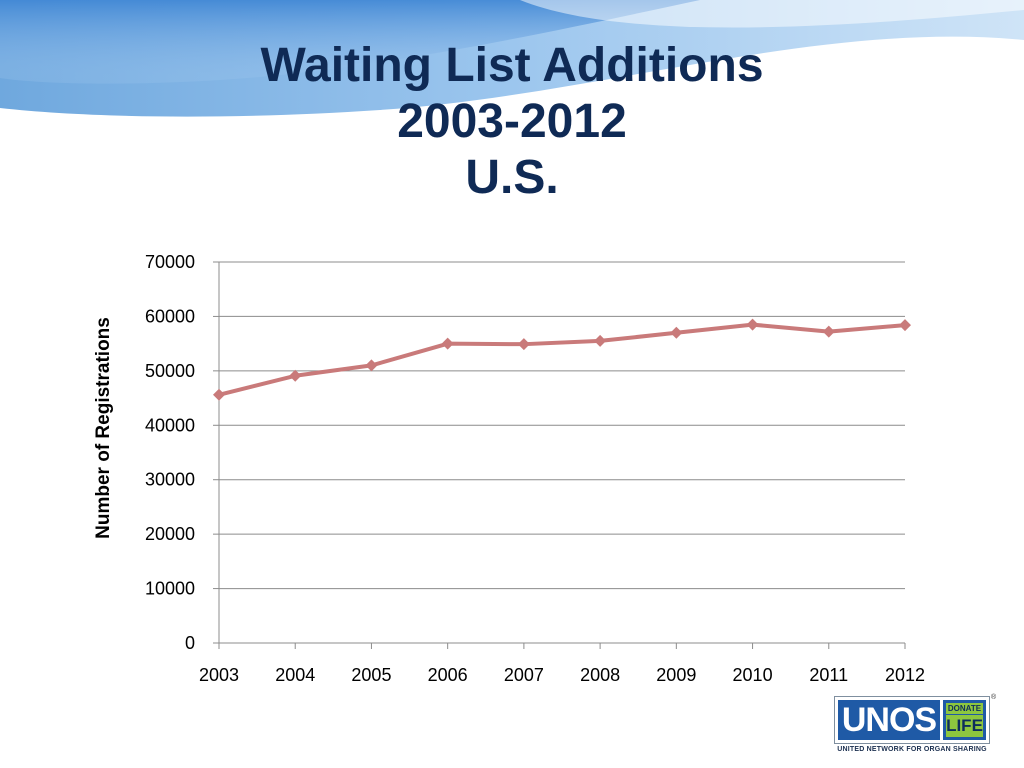 The height and width of the screenshot is (768, 1024). I want to click on x-tick-label: 2012, so click(905, 675).